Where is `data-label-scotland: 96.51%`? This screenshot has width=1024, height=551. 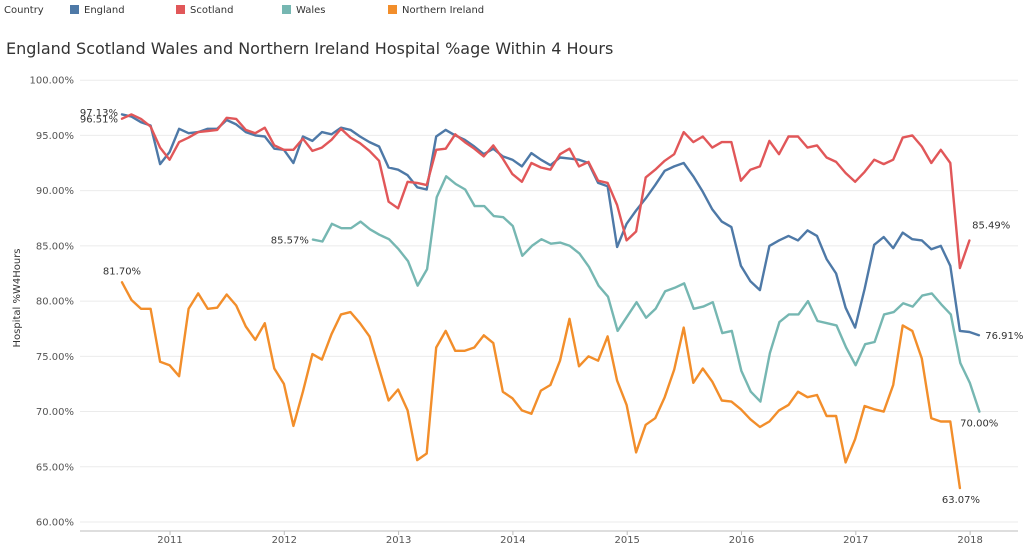
data-label-scotland: 96.51% is located at coordinates (99, 120).